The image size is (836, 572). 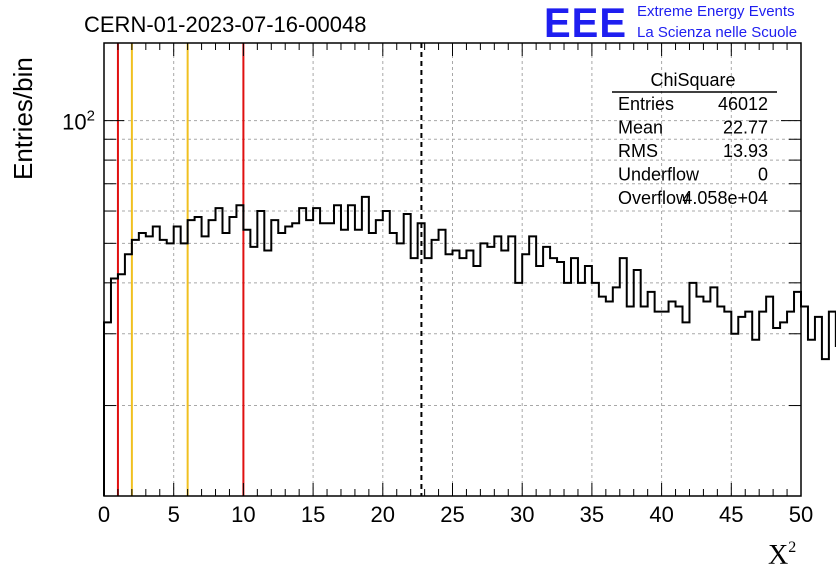 I want to click on y-tick-labels: 102, so click(x=78, y=121).